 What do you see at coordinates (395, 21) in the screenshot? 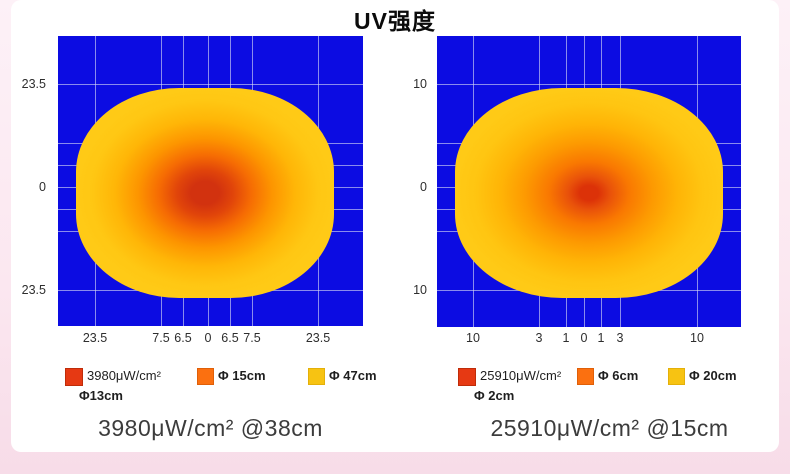
I see `page-title: UV强度` at bounding box center [395, 21].